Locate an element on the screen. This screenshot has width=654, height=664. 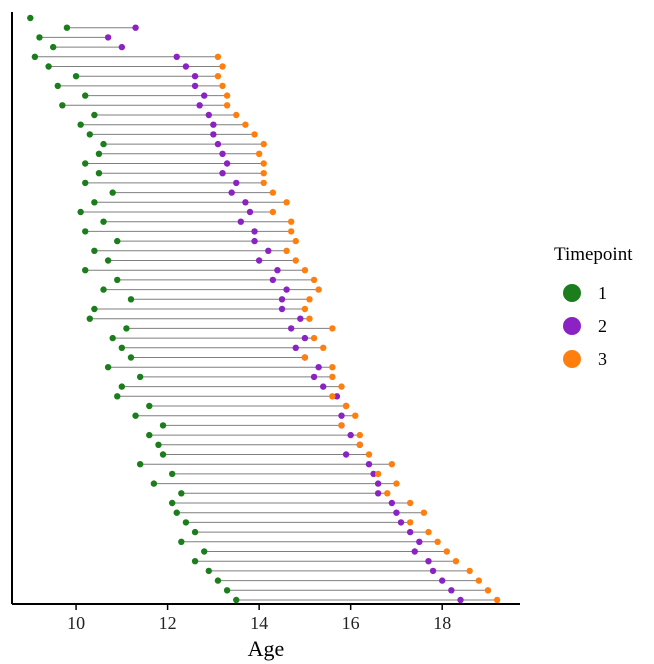
x-tick-label: 12 is located at coordinates (168, 623).